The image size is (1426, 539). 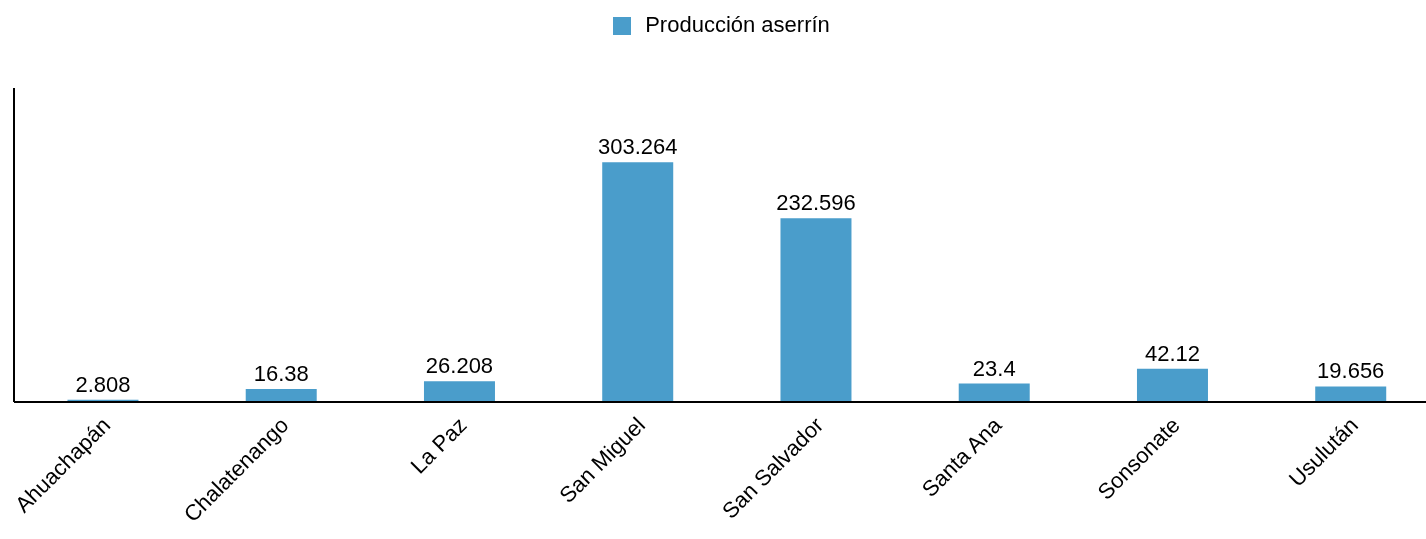 I want to click on data-label: 42.12, so click(x=1172, y=353).